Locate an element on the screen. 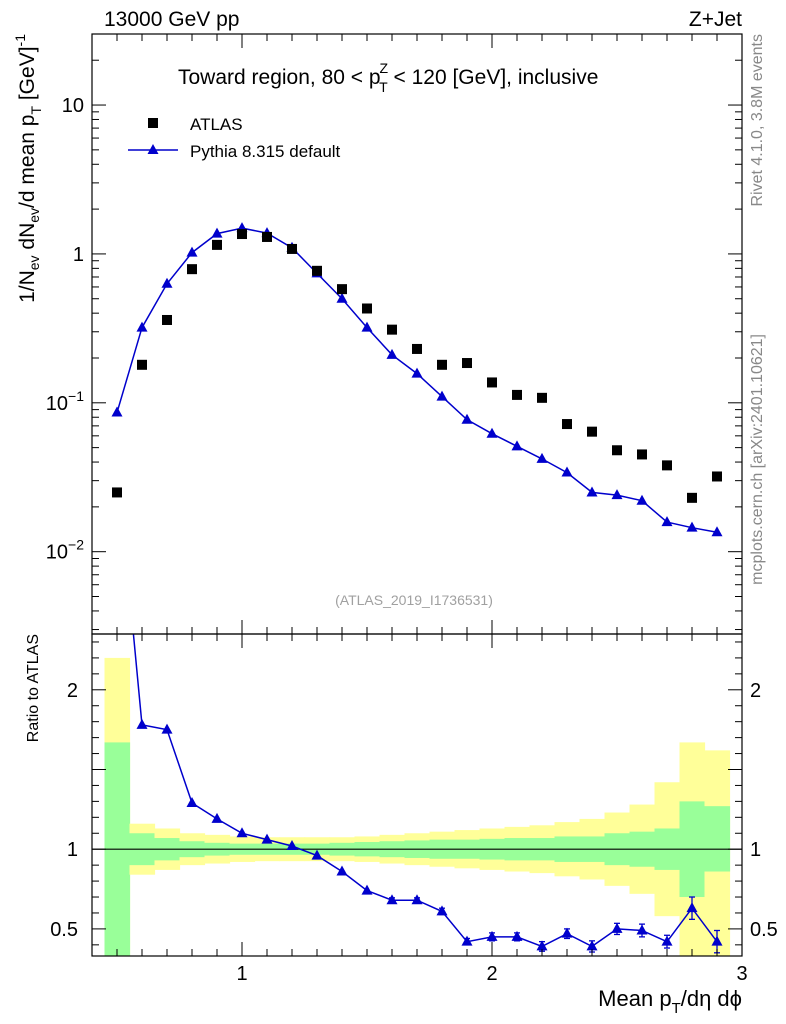 Image resolution: width=786 pixels, height=1024 pixels. y-axis-title-part: [GeV] is located at coordinates (27, 76).